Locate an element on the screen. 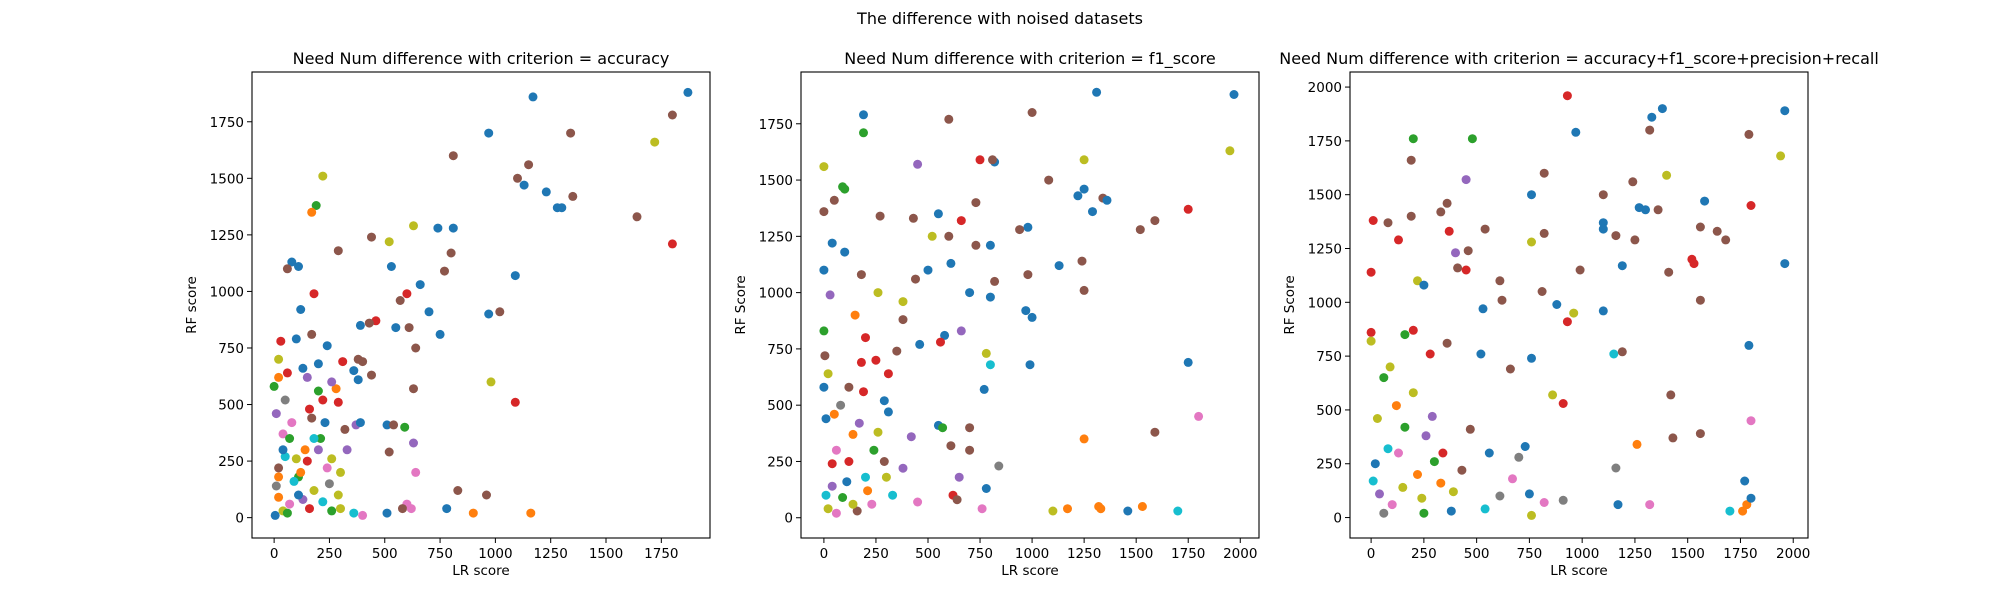 This screenshot has height=600, width=2000. x-axis-label-accuracy: LR score is located at coordinates (480, 571).